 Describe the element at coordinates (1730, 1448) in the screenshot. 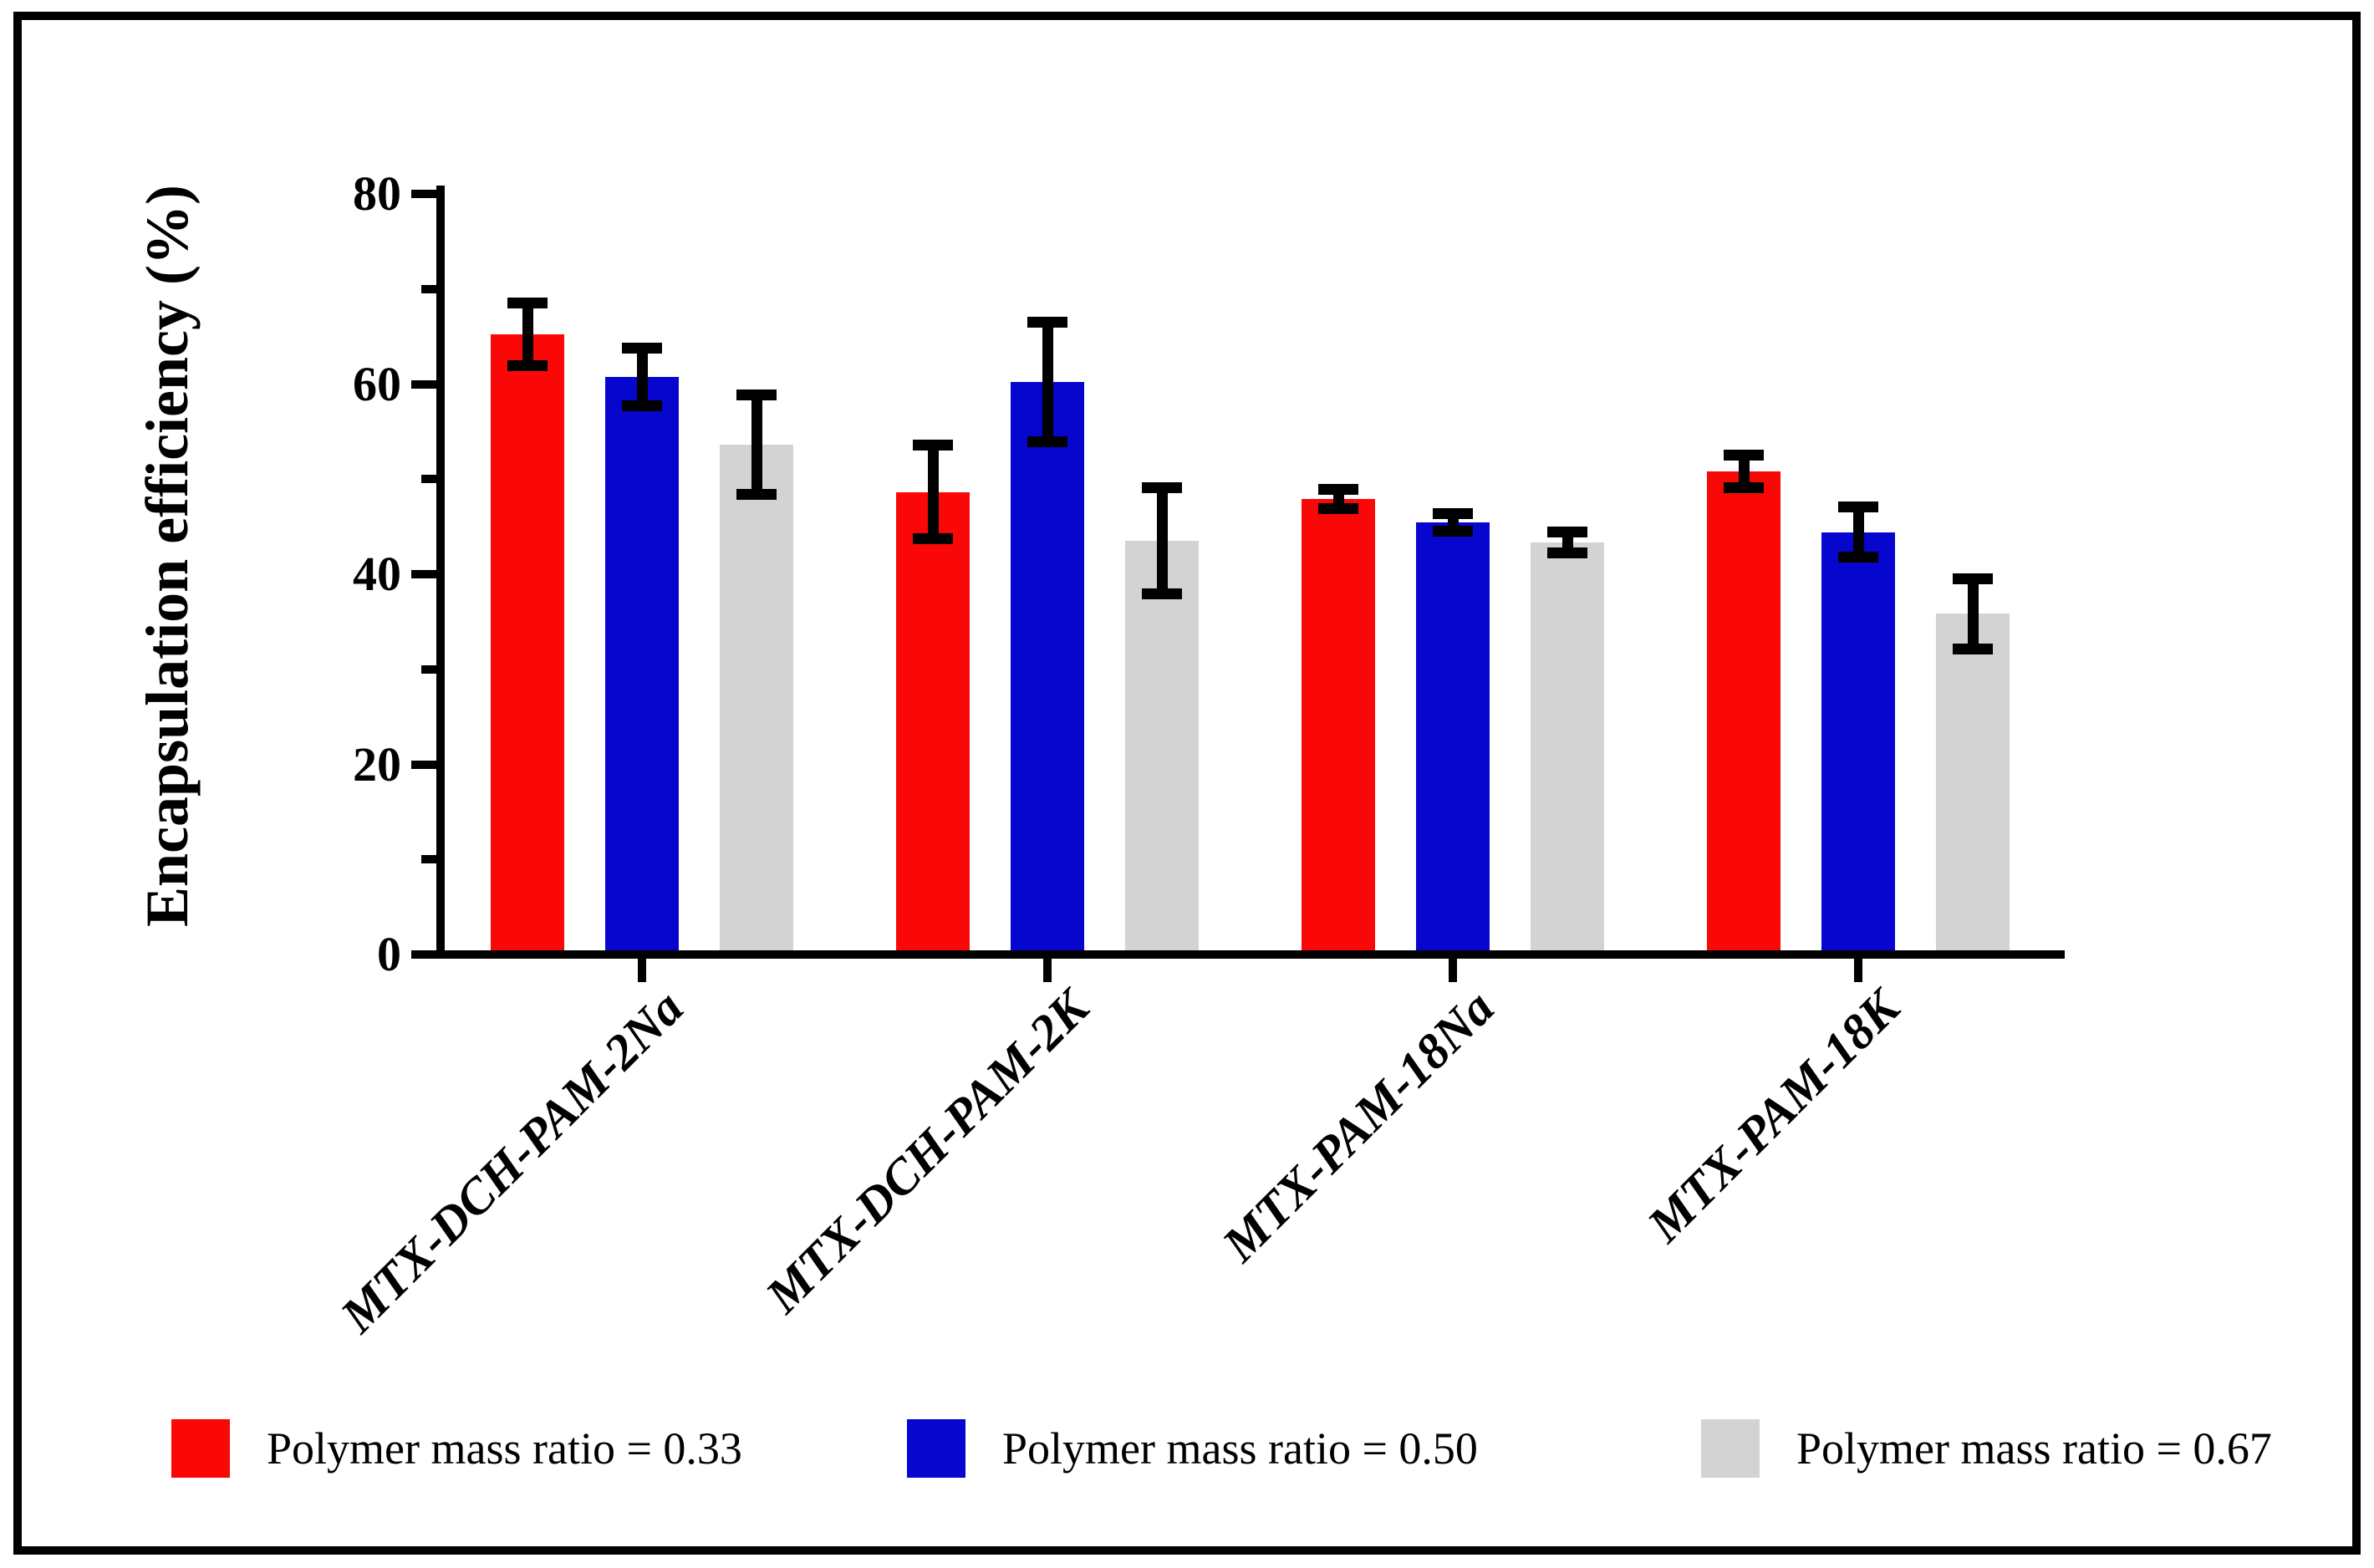

I see `legend-swatch-gray` at that location.